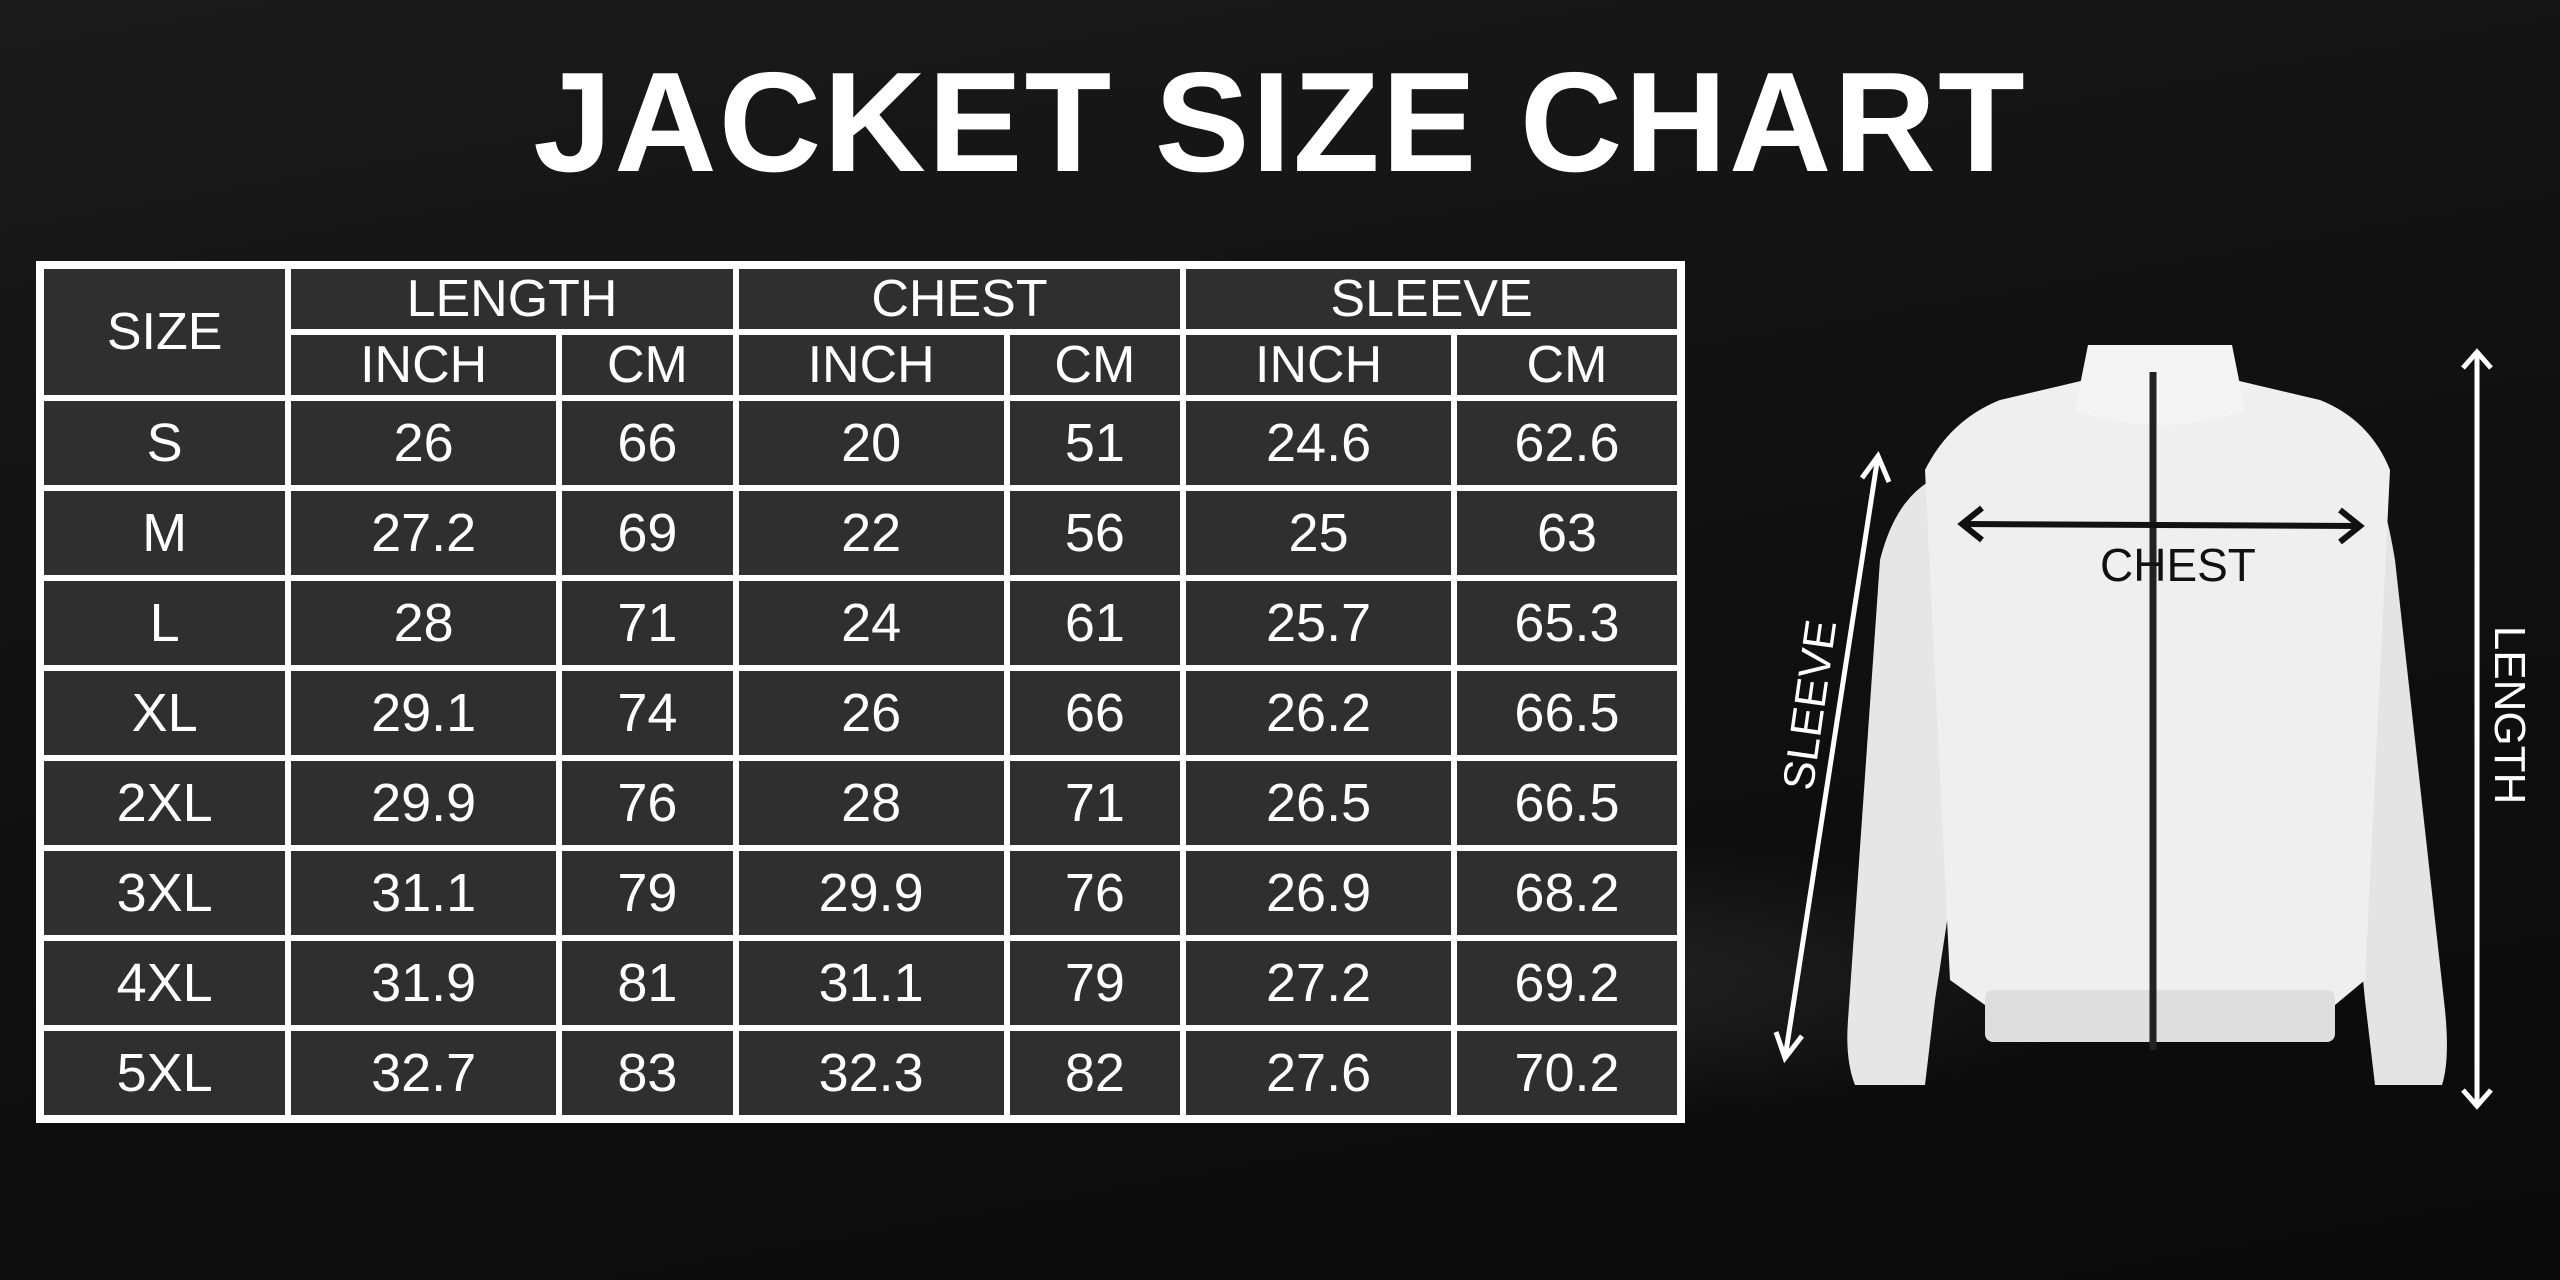 The width and height of the screenshot is (2560, 1280). Describe the element at coordinates (1318, 893) in the screenshot. I see `measurement-cell: 26.9` at that location.